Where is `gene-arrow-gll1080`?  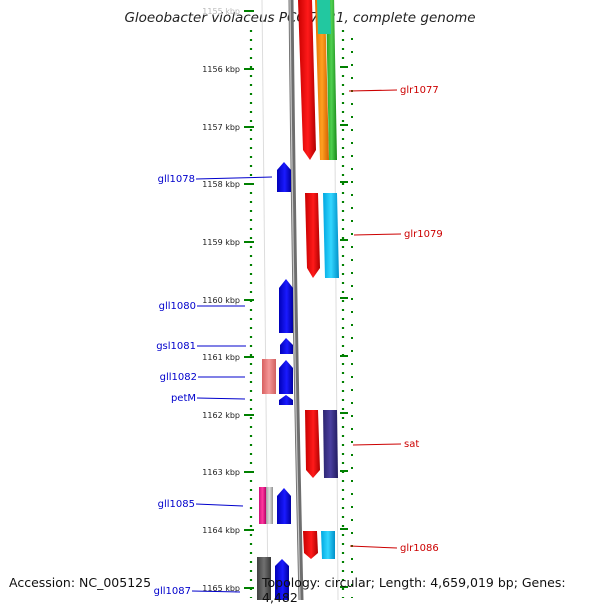
gene-arrow-gll1080 is located at coordinates (286, 306).